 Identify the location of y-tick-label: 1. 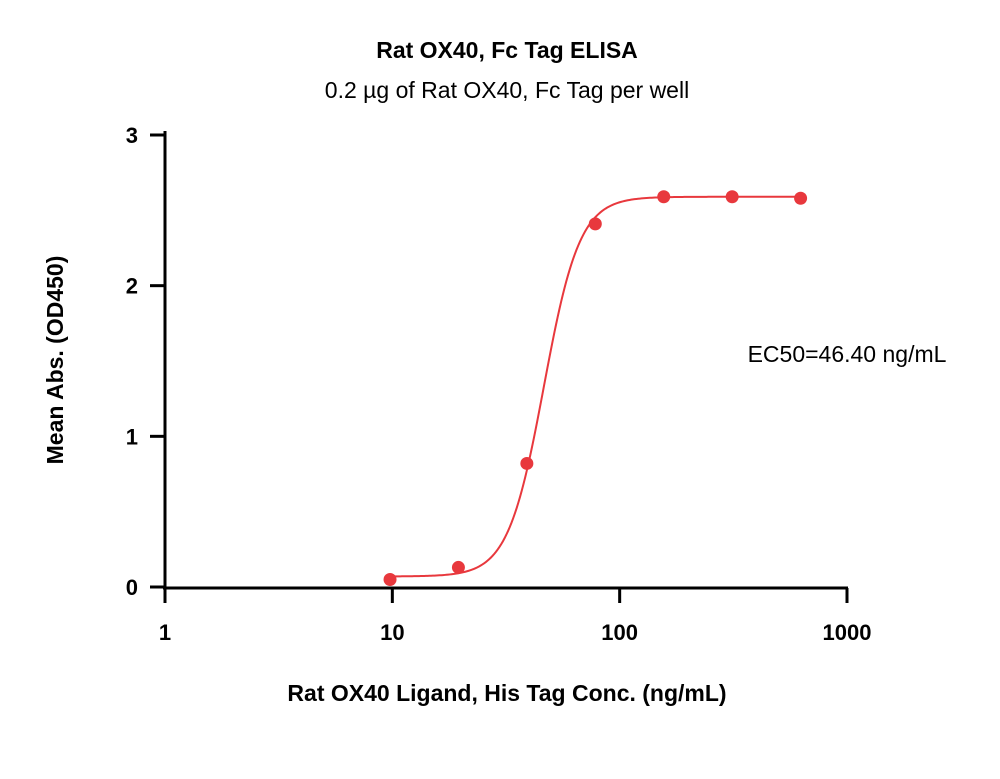
(132, 436).